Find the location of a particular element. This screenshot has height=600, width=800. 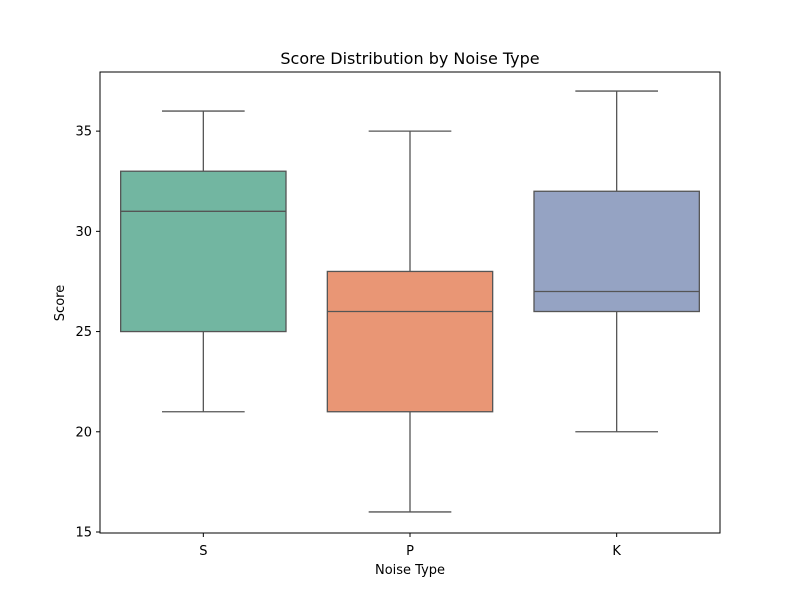

x-axis-label: Noise Type is located at coordinates (410, 570).